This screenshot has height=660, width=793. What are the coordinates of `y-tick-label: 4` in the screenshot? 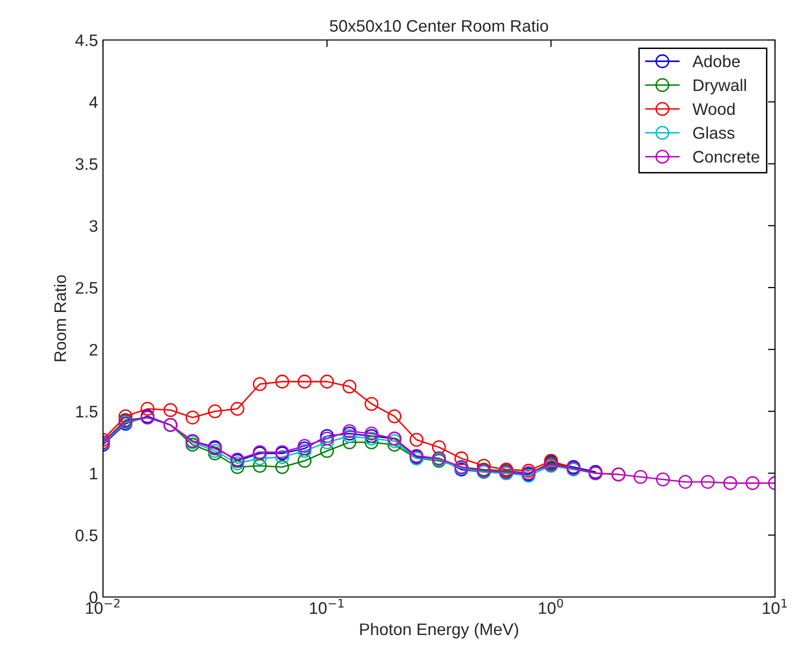 It's located at (93, 102).